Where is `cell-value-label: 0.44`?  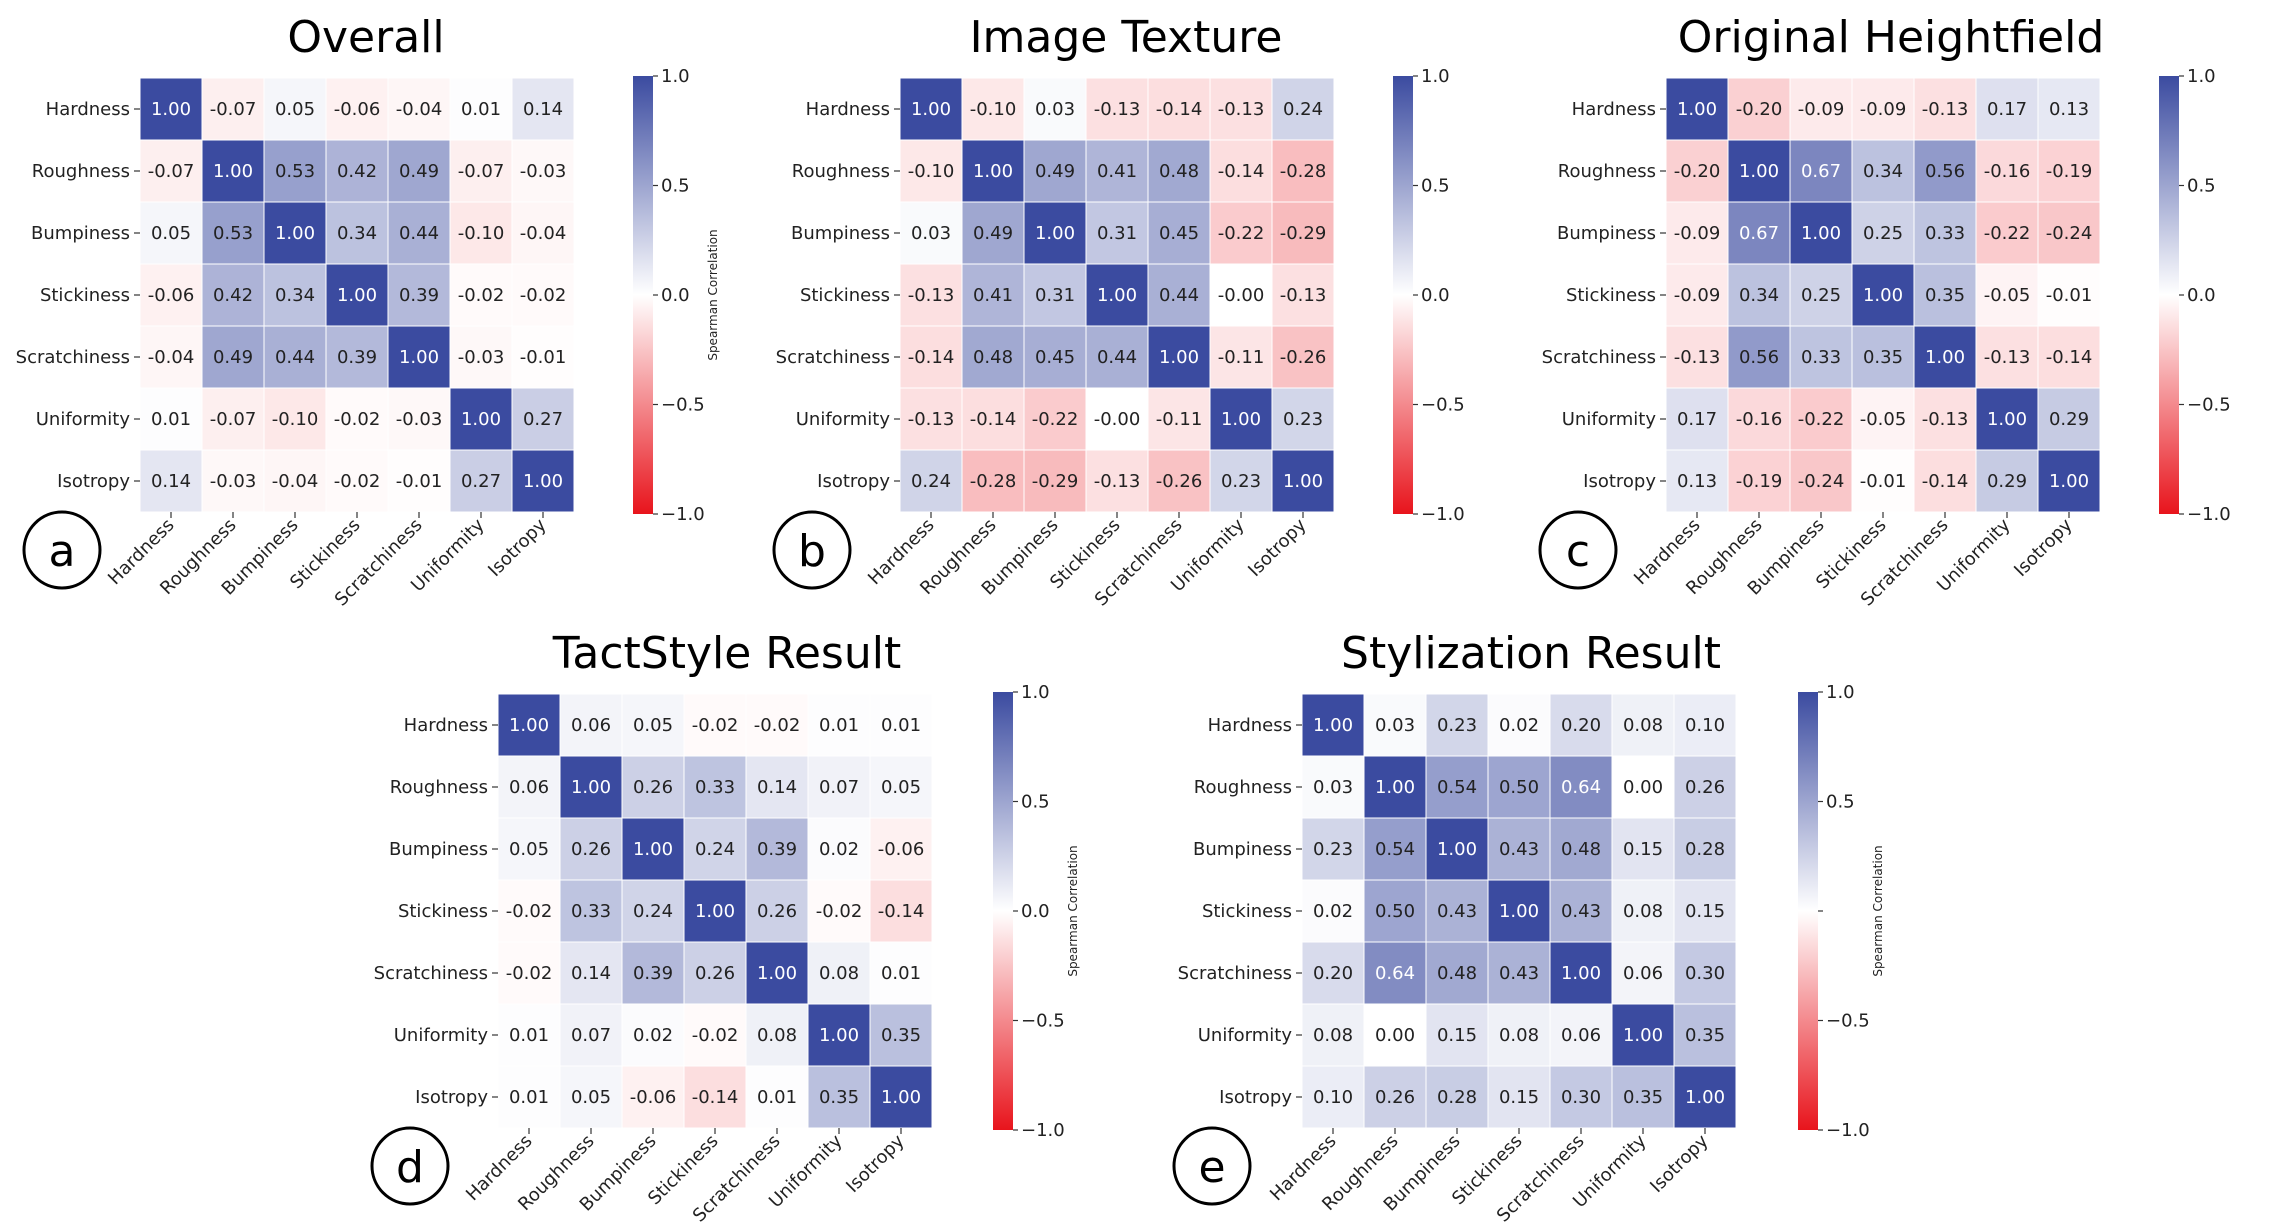 cell-value-label: 0.44 is located at coordinates (419, 233).